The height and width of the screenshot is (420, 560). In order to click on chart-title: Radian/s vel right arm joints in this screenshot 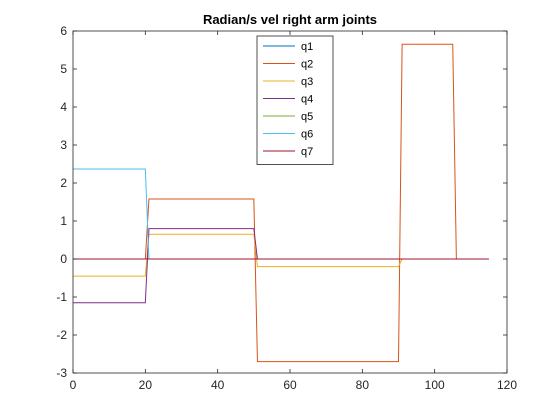, I will do `click(290, 19)`.